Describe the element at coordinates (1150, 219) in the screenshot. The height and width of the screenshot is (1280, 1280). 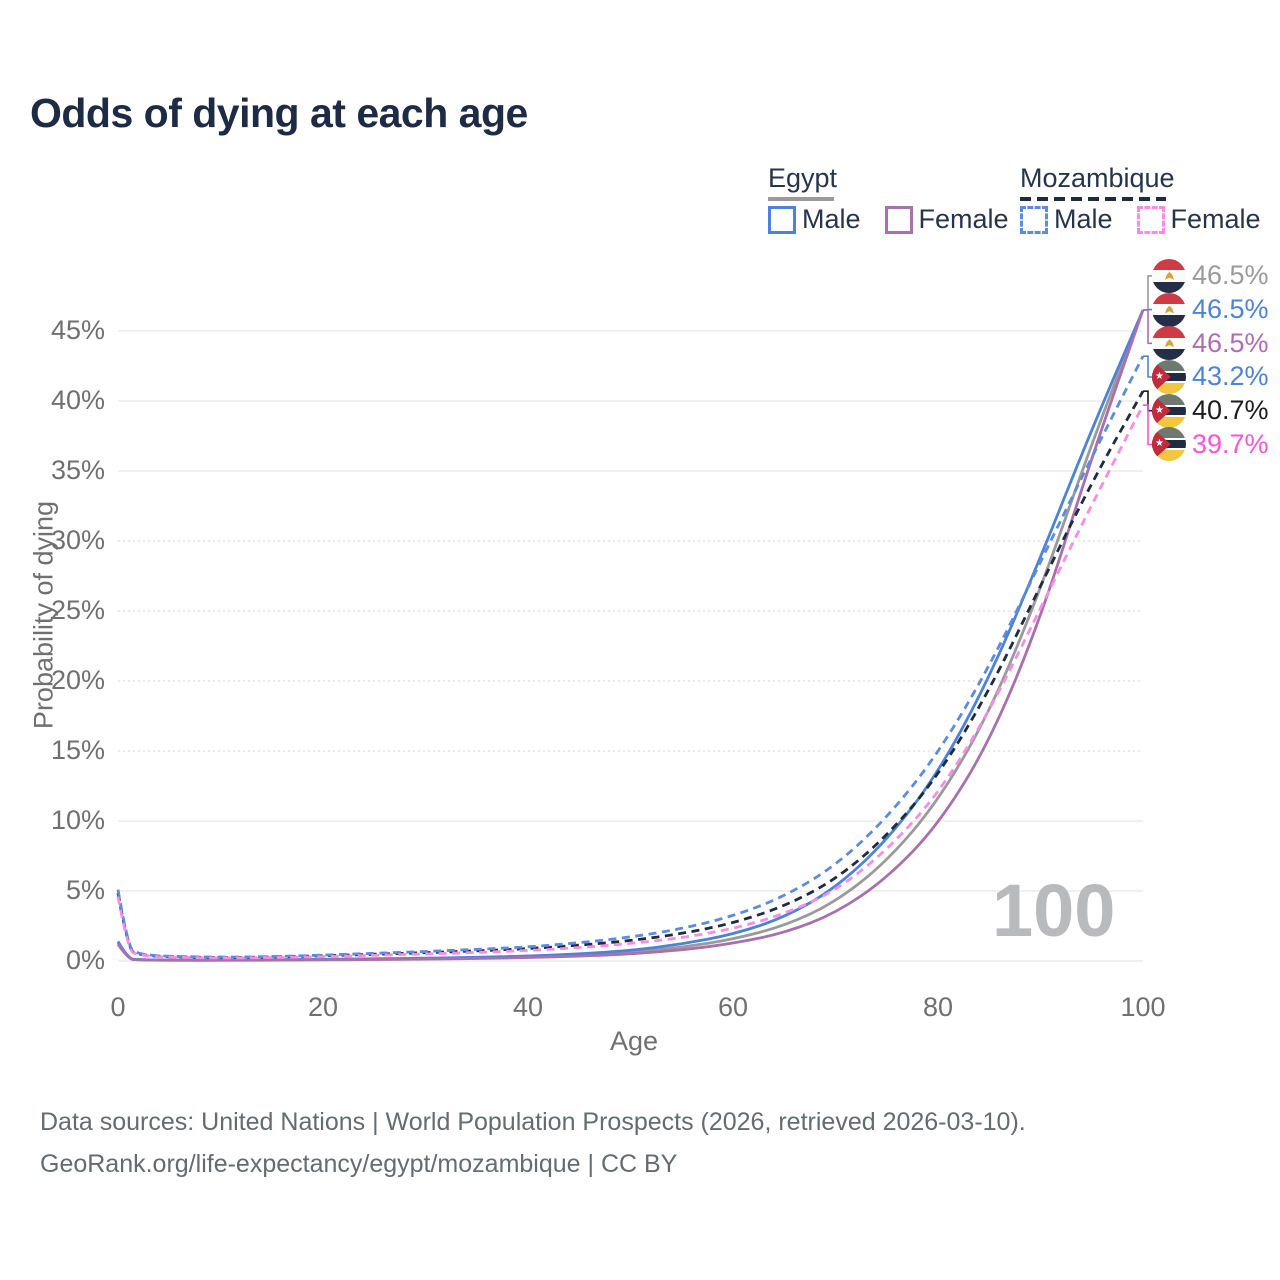
I see `mozambique-female-swatch-icon` at that location.